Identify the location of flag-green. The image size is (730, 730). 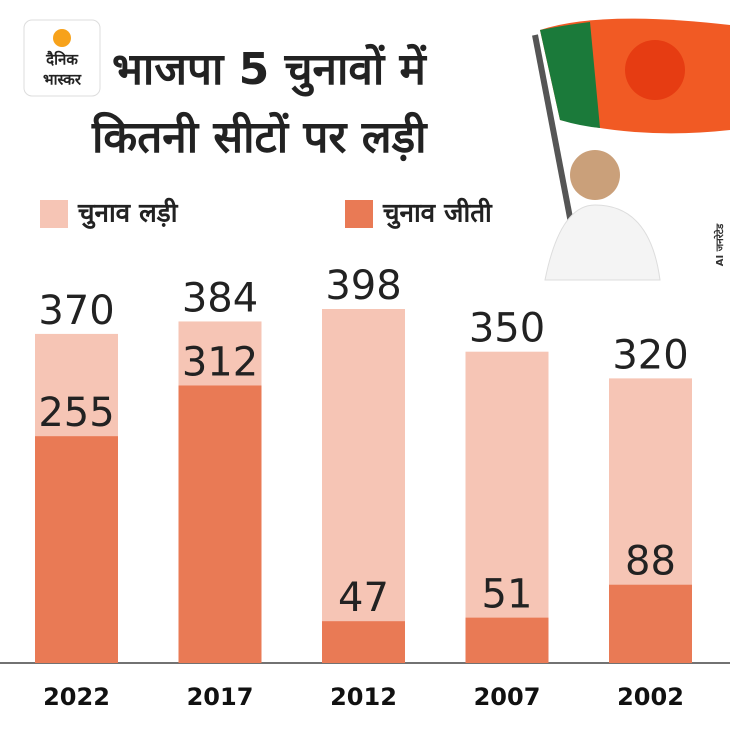
(570, 75).